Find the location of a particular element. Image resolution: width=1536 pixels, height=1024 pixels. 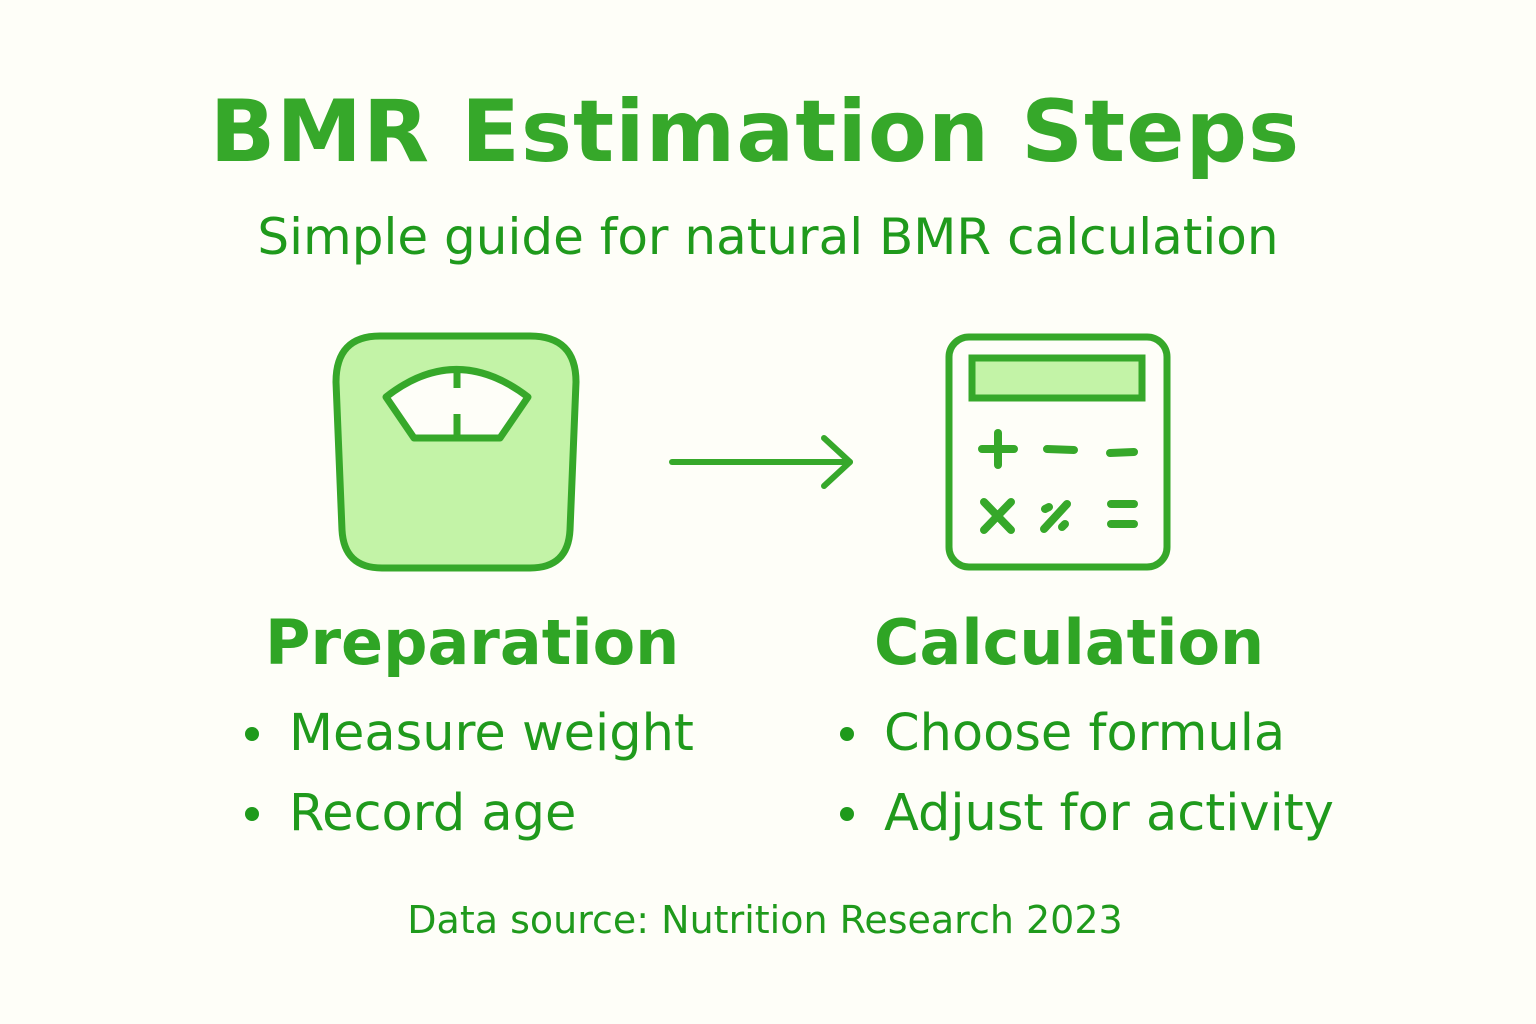

list-item: Record age is located at coordinates (469, 814).